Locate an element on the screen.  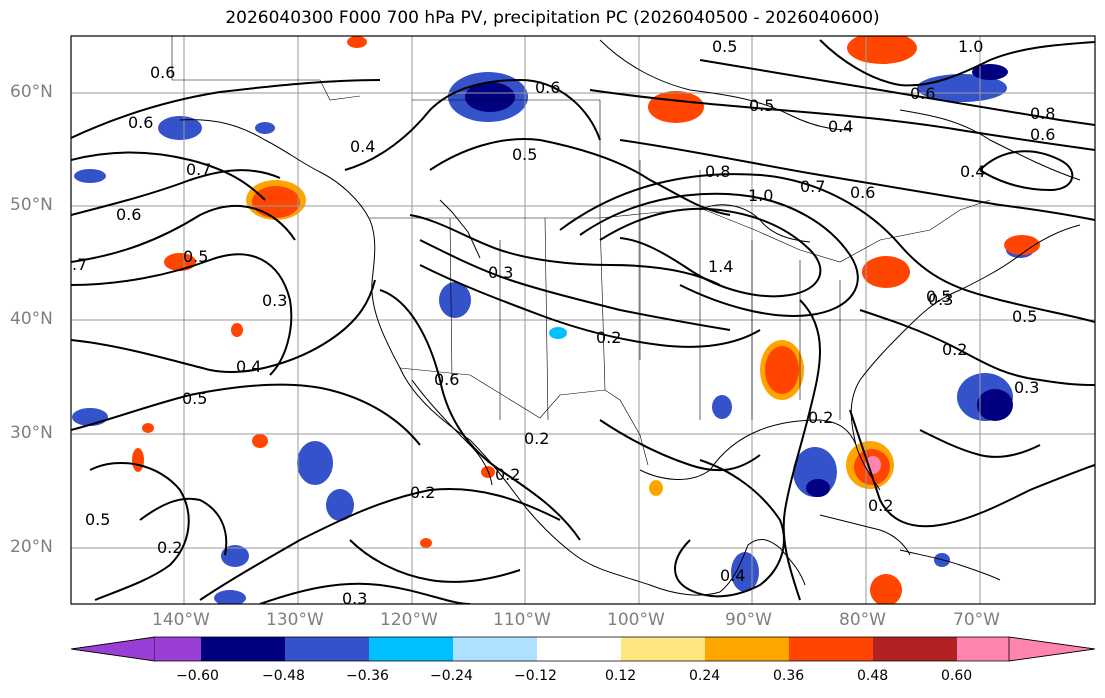
lon-label: 110°W is located at coordinates (522, 620).